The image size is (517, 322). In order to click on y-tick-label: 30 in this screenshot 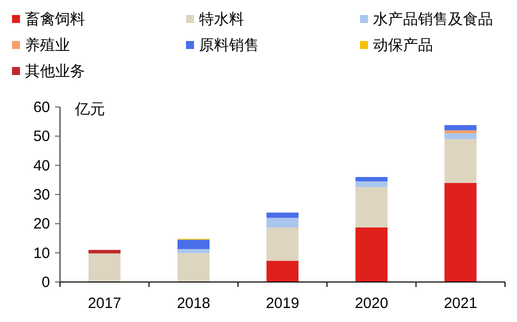, I will do `click(41, 195)`.